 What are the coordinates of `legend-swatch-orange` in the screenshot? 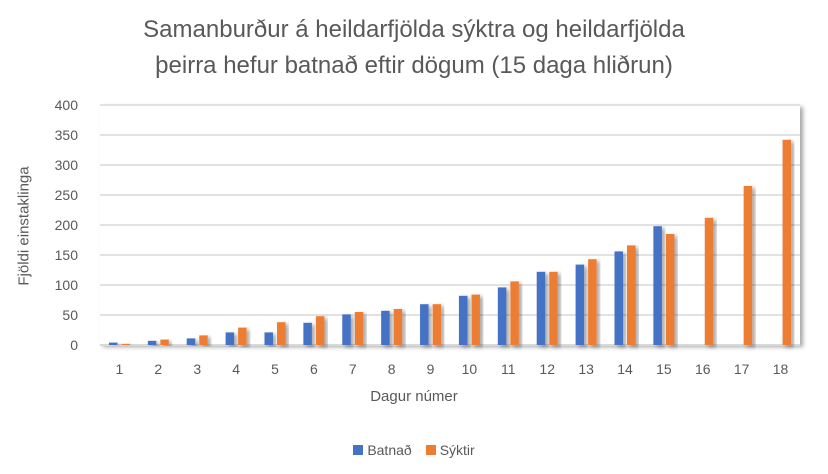 It's located at (430, 450).